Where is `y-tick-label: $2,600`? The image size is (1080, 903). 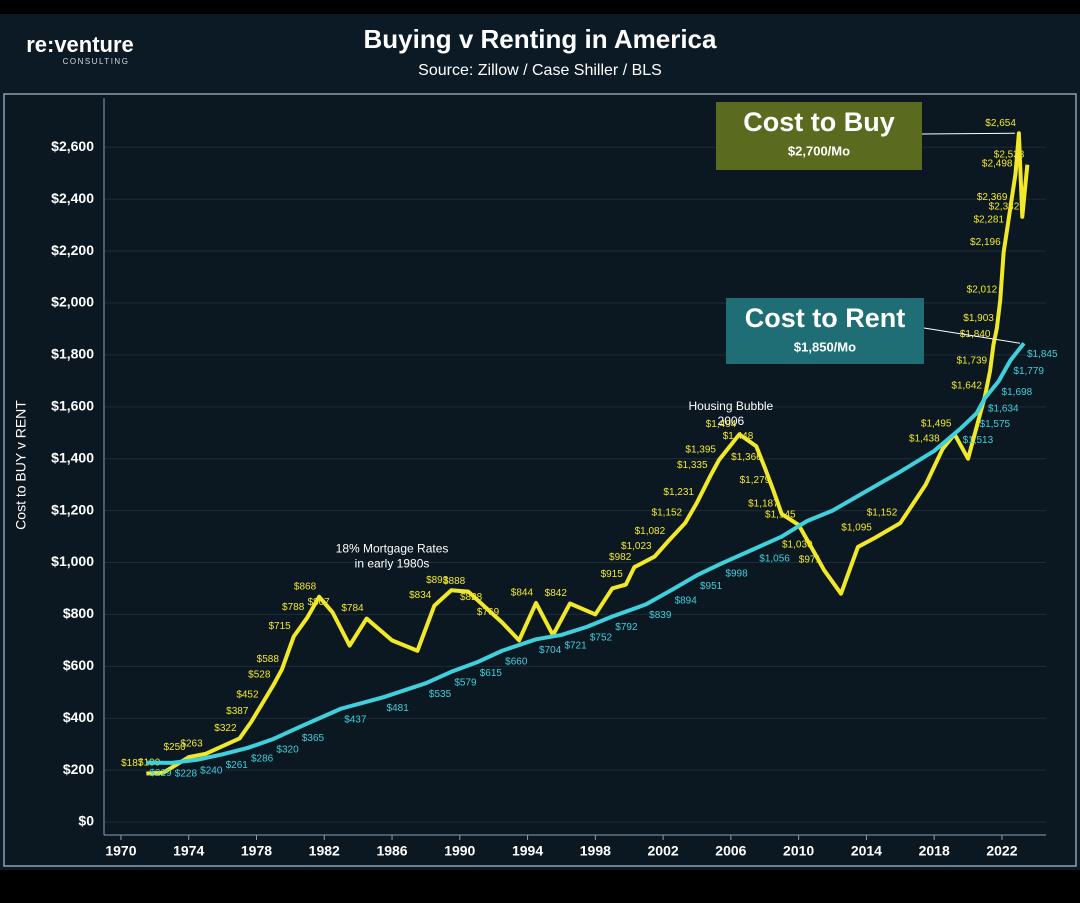
y-tick-label: $2,600 is located at coordinates (72, 146).